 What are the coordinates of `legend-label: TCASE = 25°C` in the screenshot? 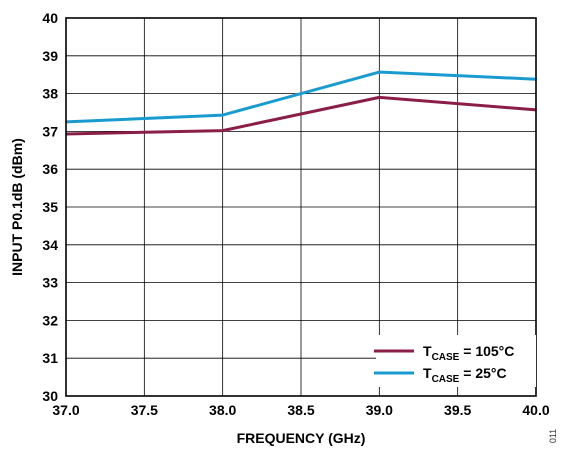 It's located at (465, 375).